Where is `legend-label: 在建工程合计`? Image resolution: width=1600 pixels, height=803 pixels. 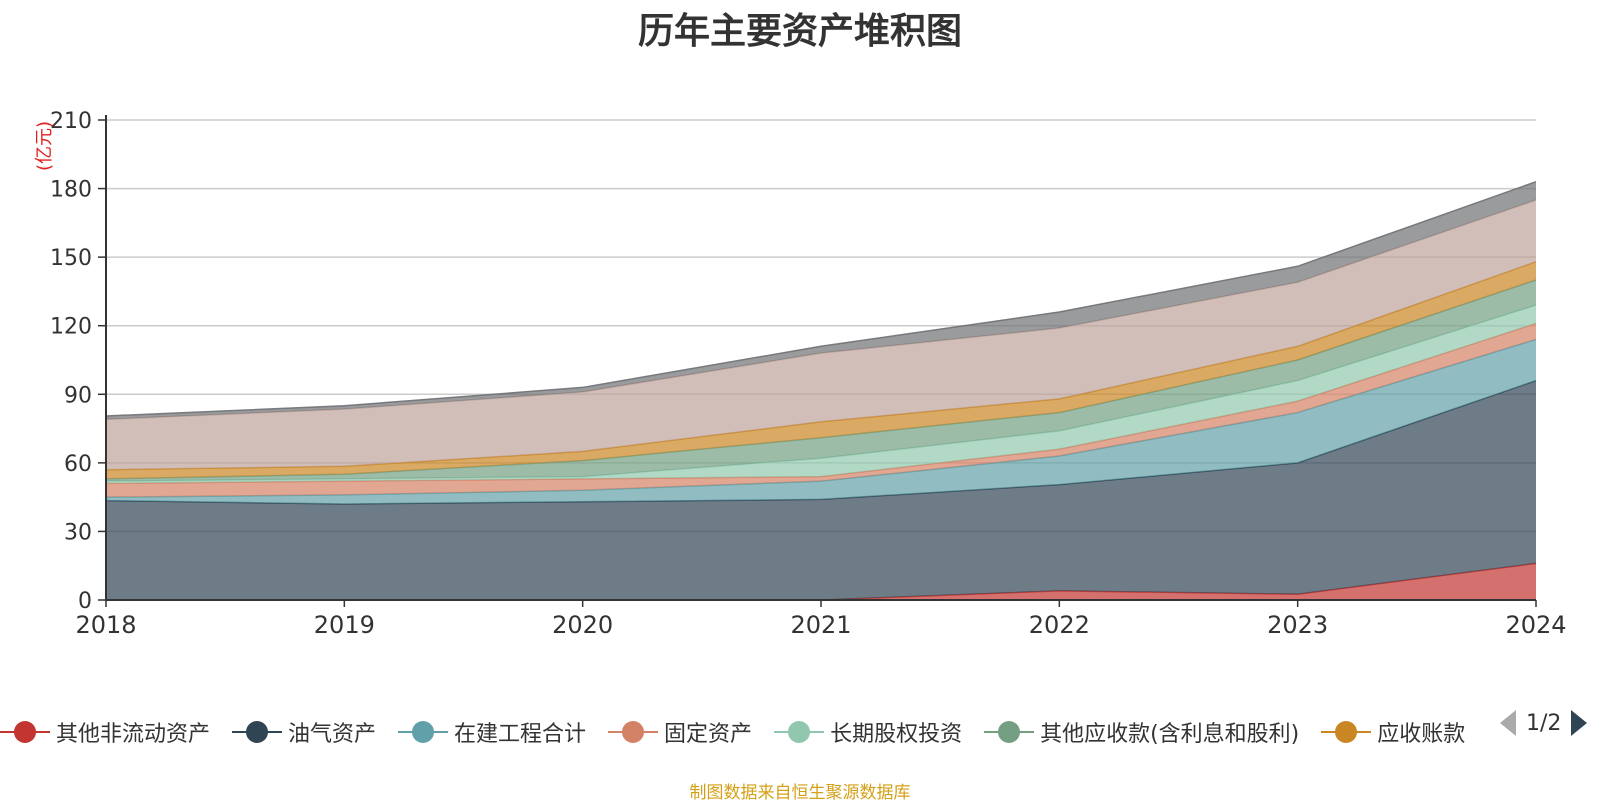 legend-label: 在建工程合计 is located at coordinates (520, 734).